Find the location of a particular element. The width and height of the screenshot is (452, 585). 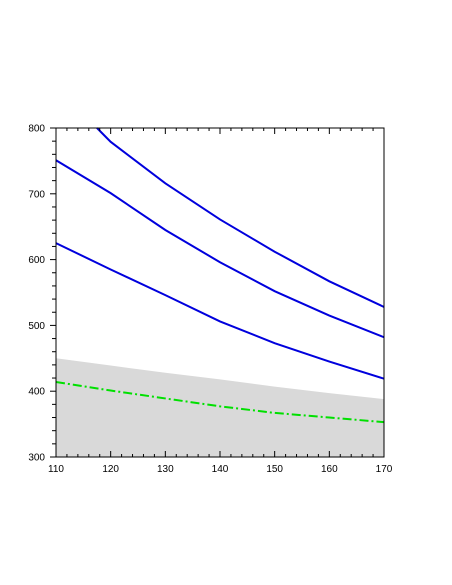

y-tick-label: 700 is located at coordinates (36, 194).